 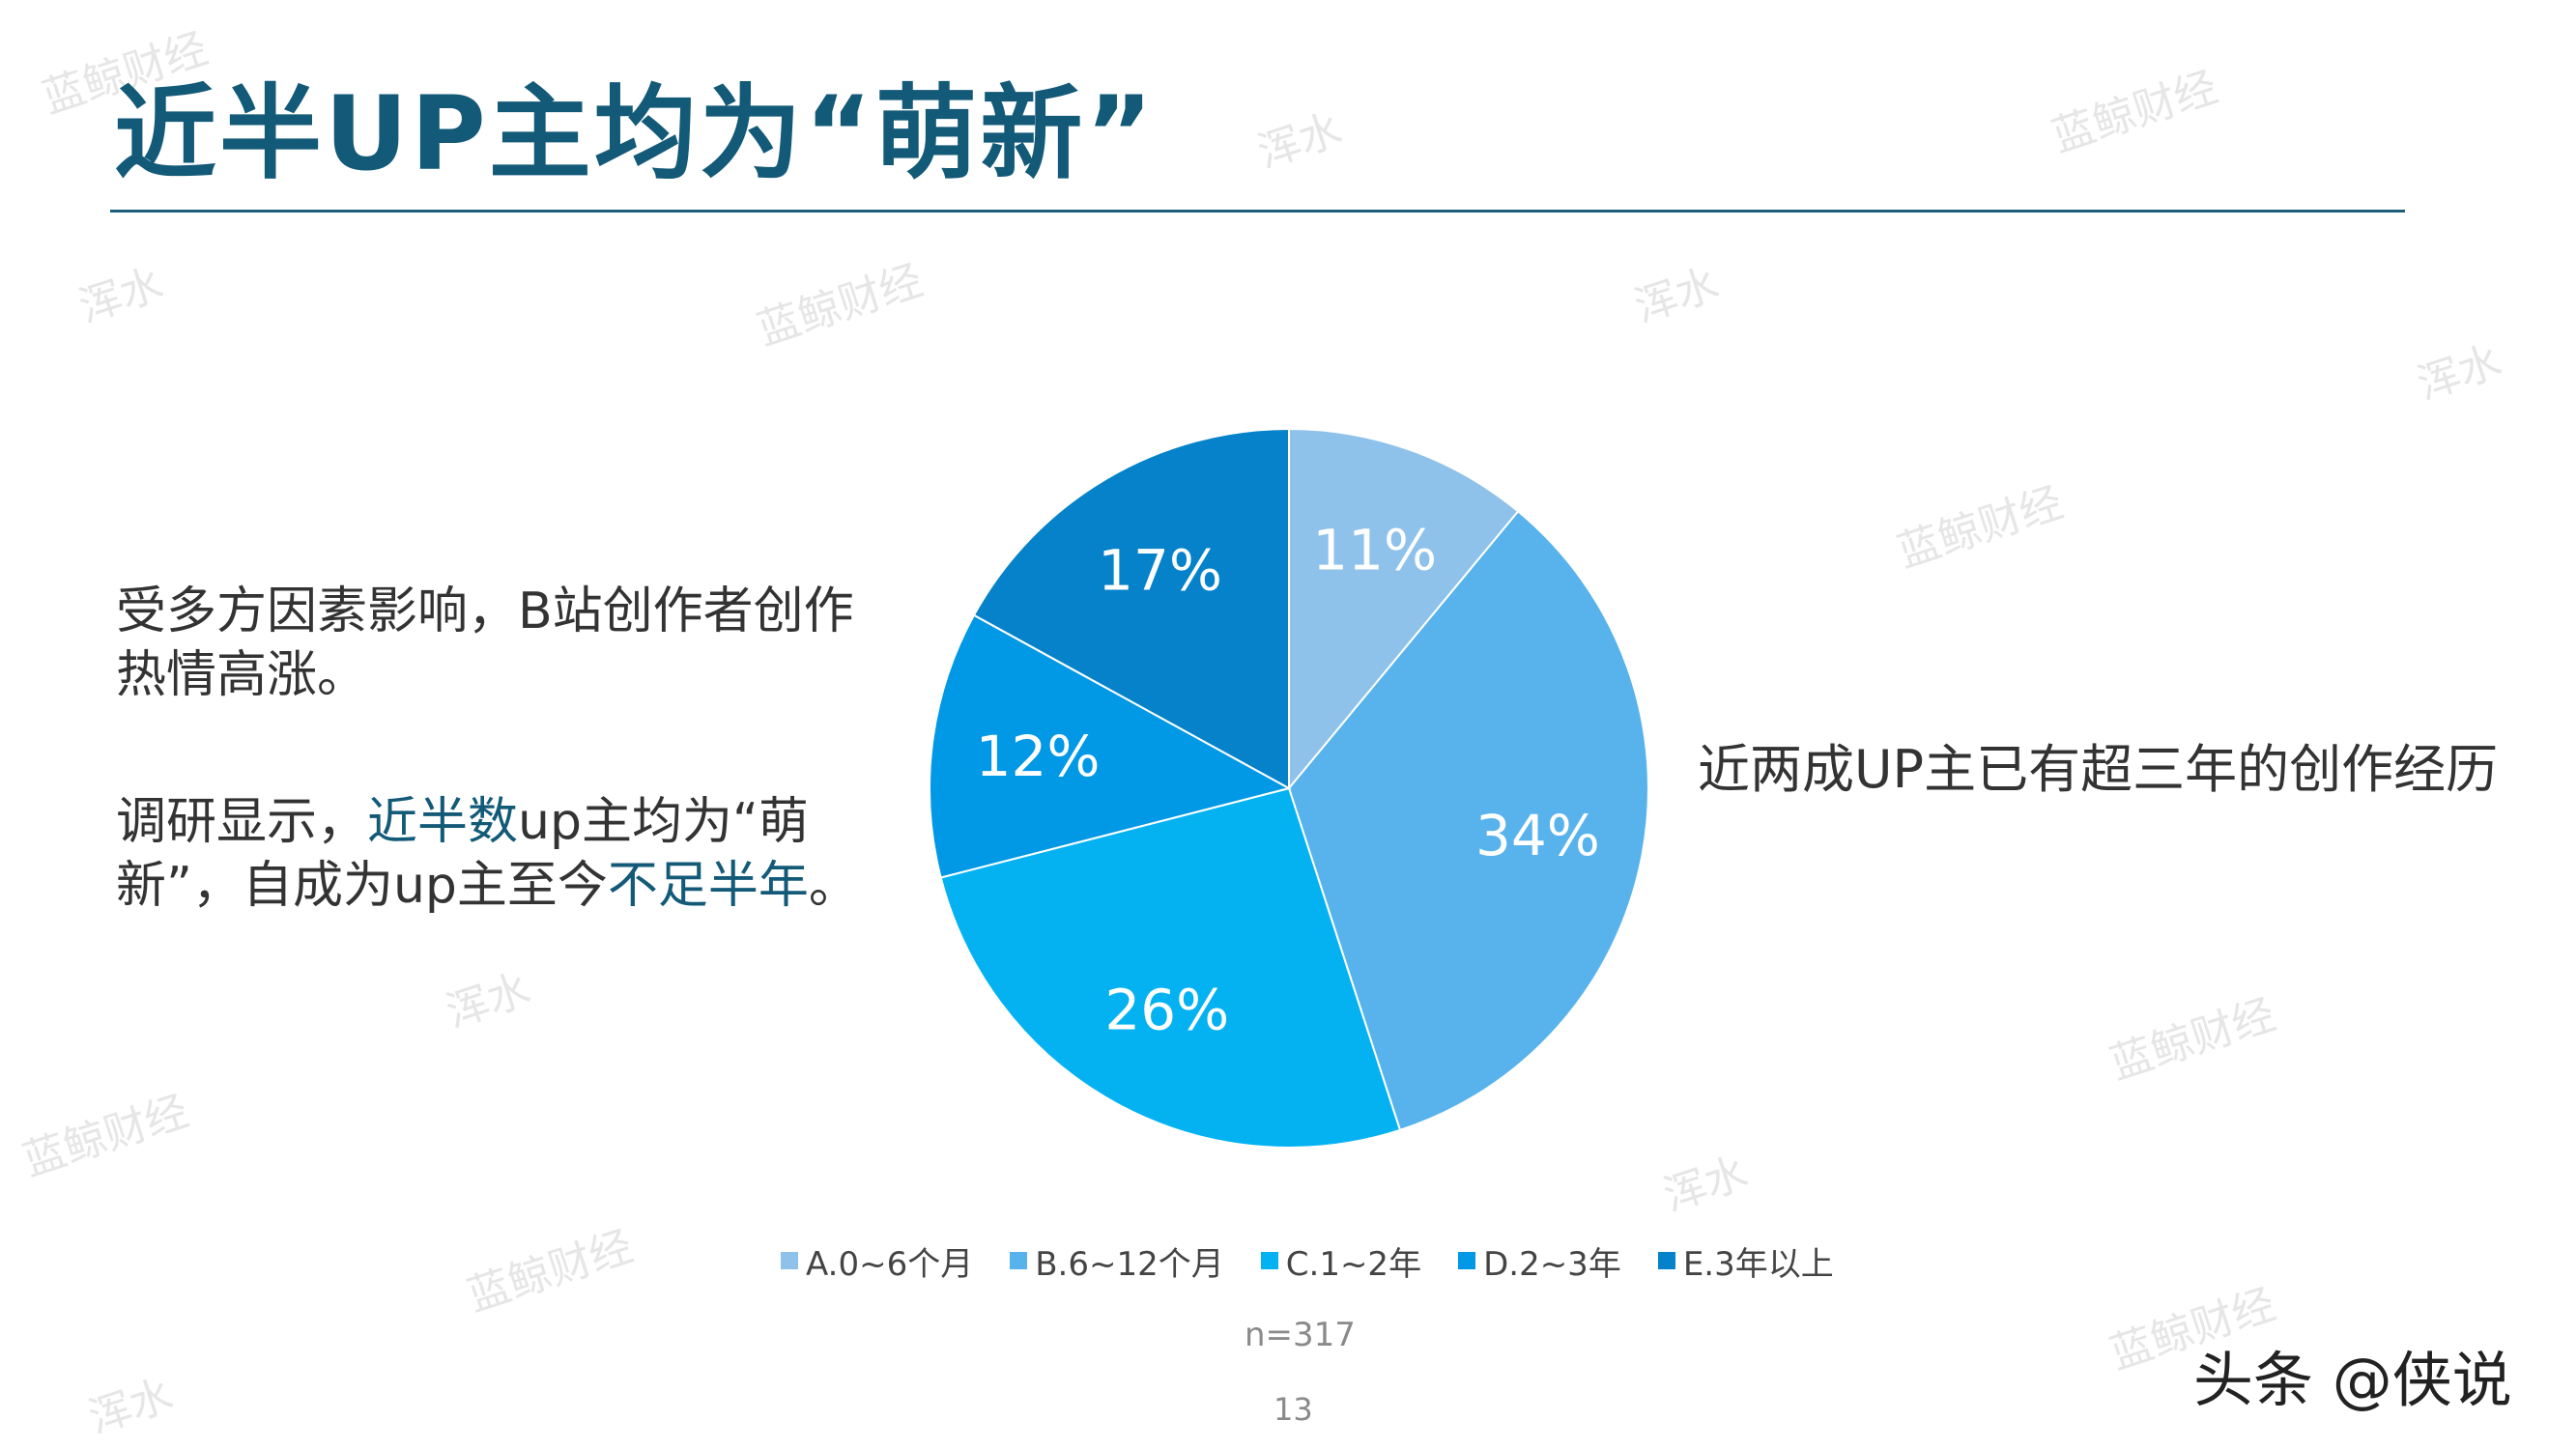 I want to click on chart-legend: A.0~6个月 B.6~12个月 C.1~2年 D.2~3年 E.3年以上, so click(x=1307, y=1260).